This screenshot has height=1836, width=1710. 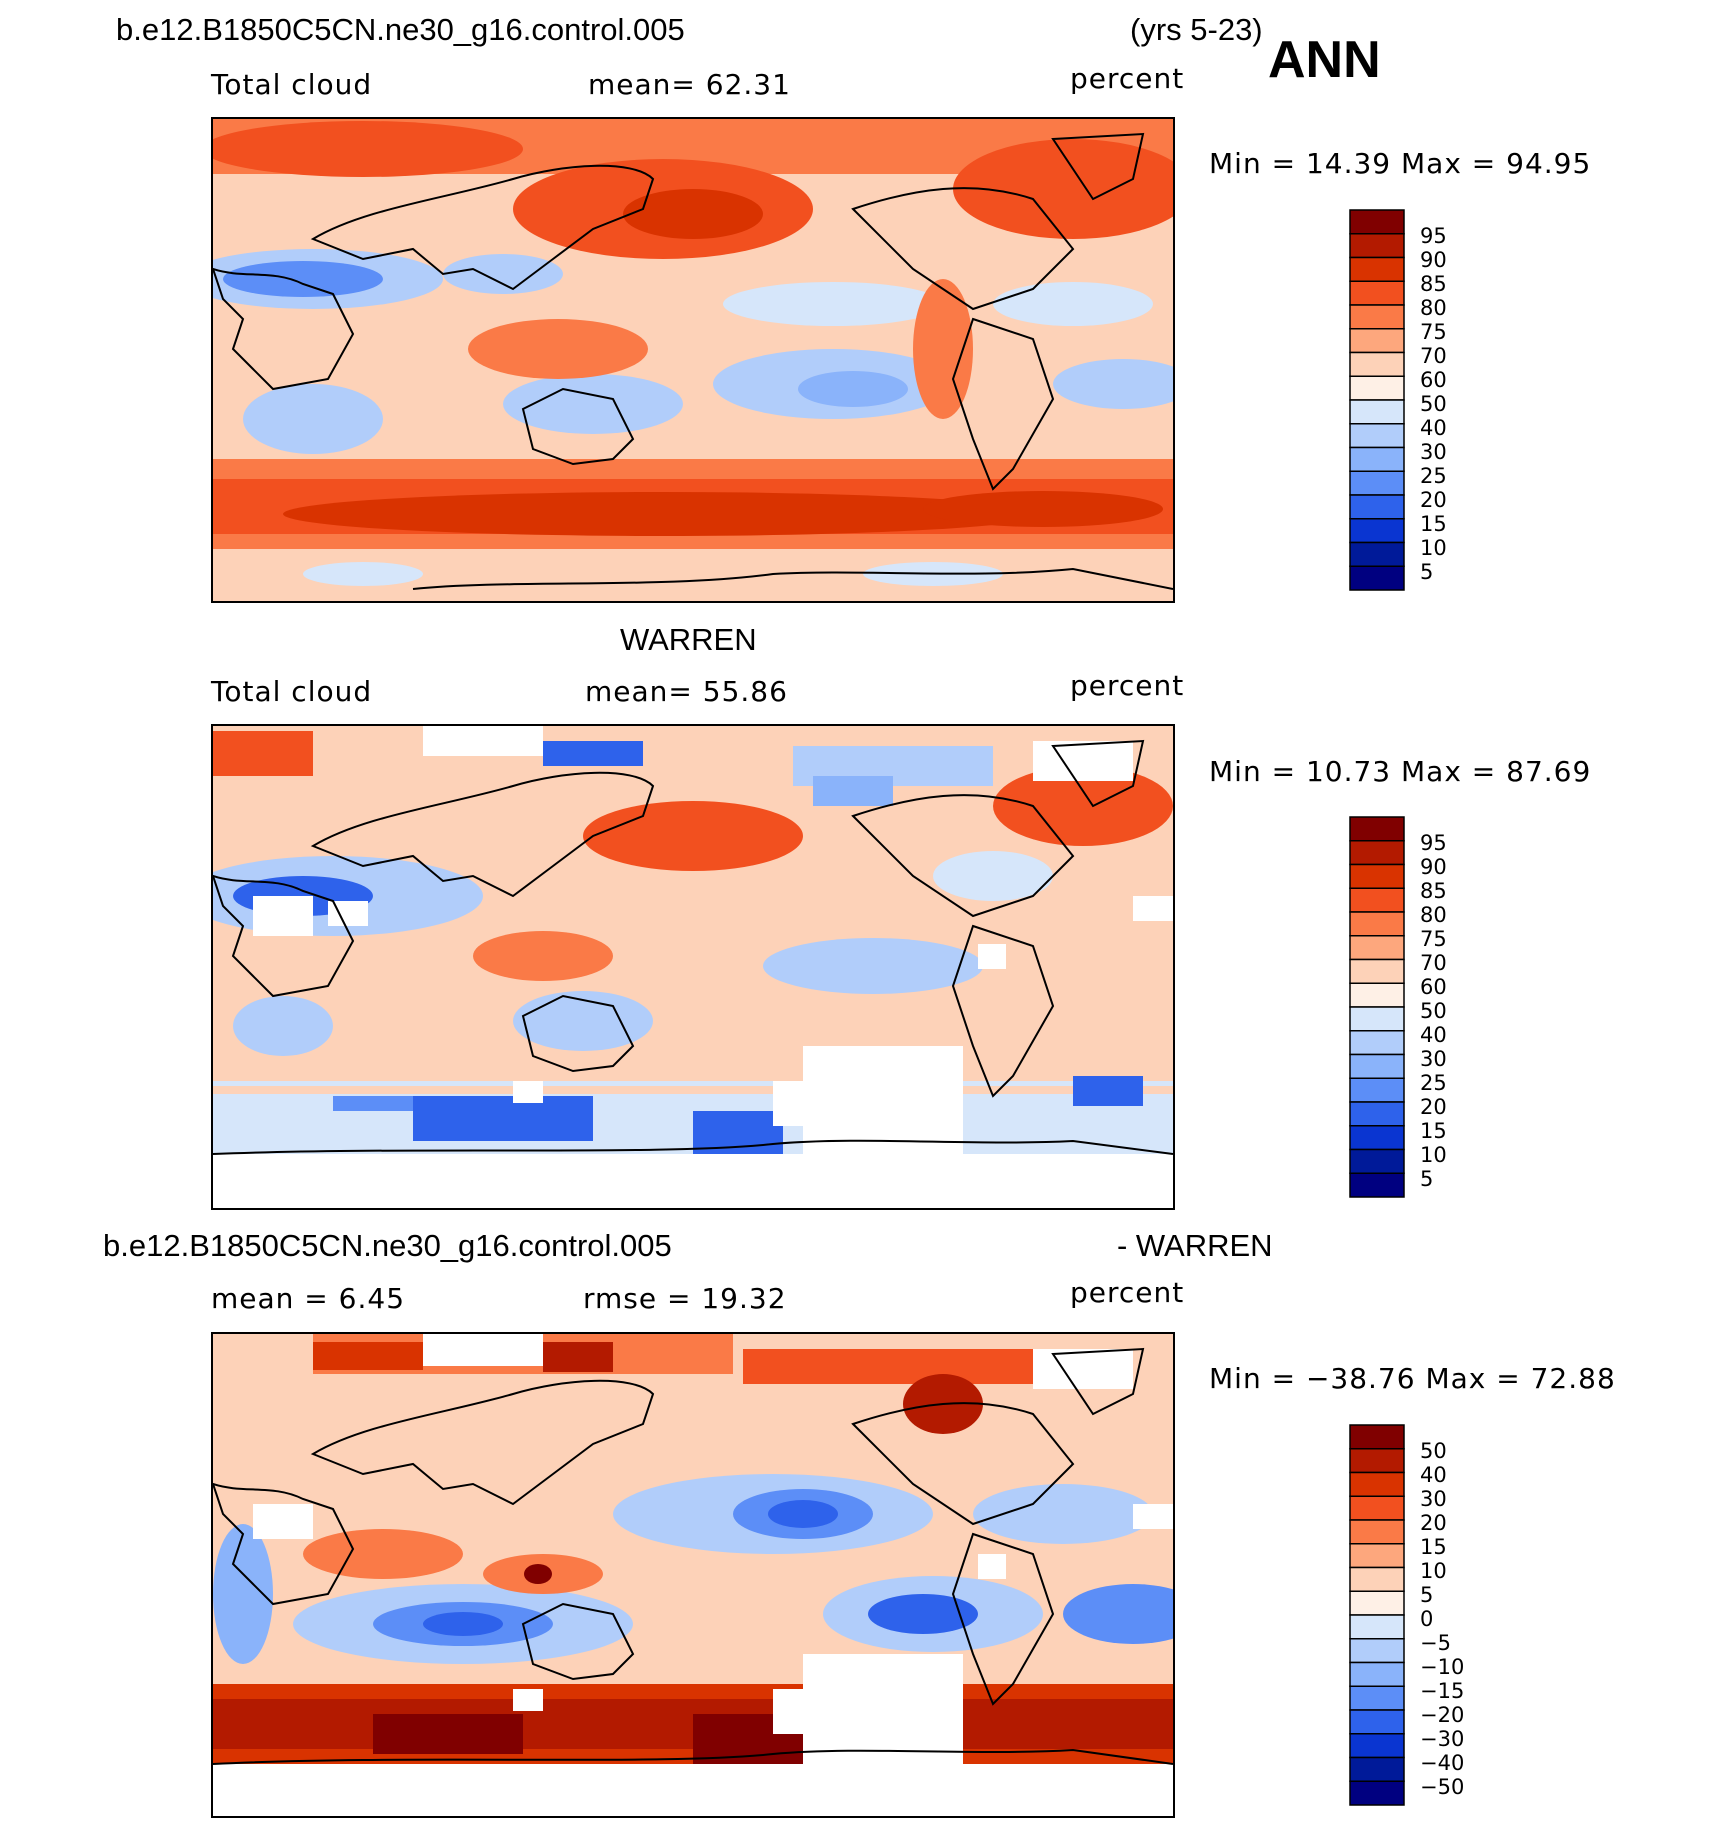 I want to click on panel1-colorbar-label: 25, so click(x=1433, y=476).